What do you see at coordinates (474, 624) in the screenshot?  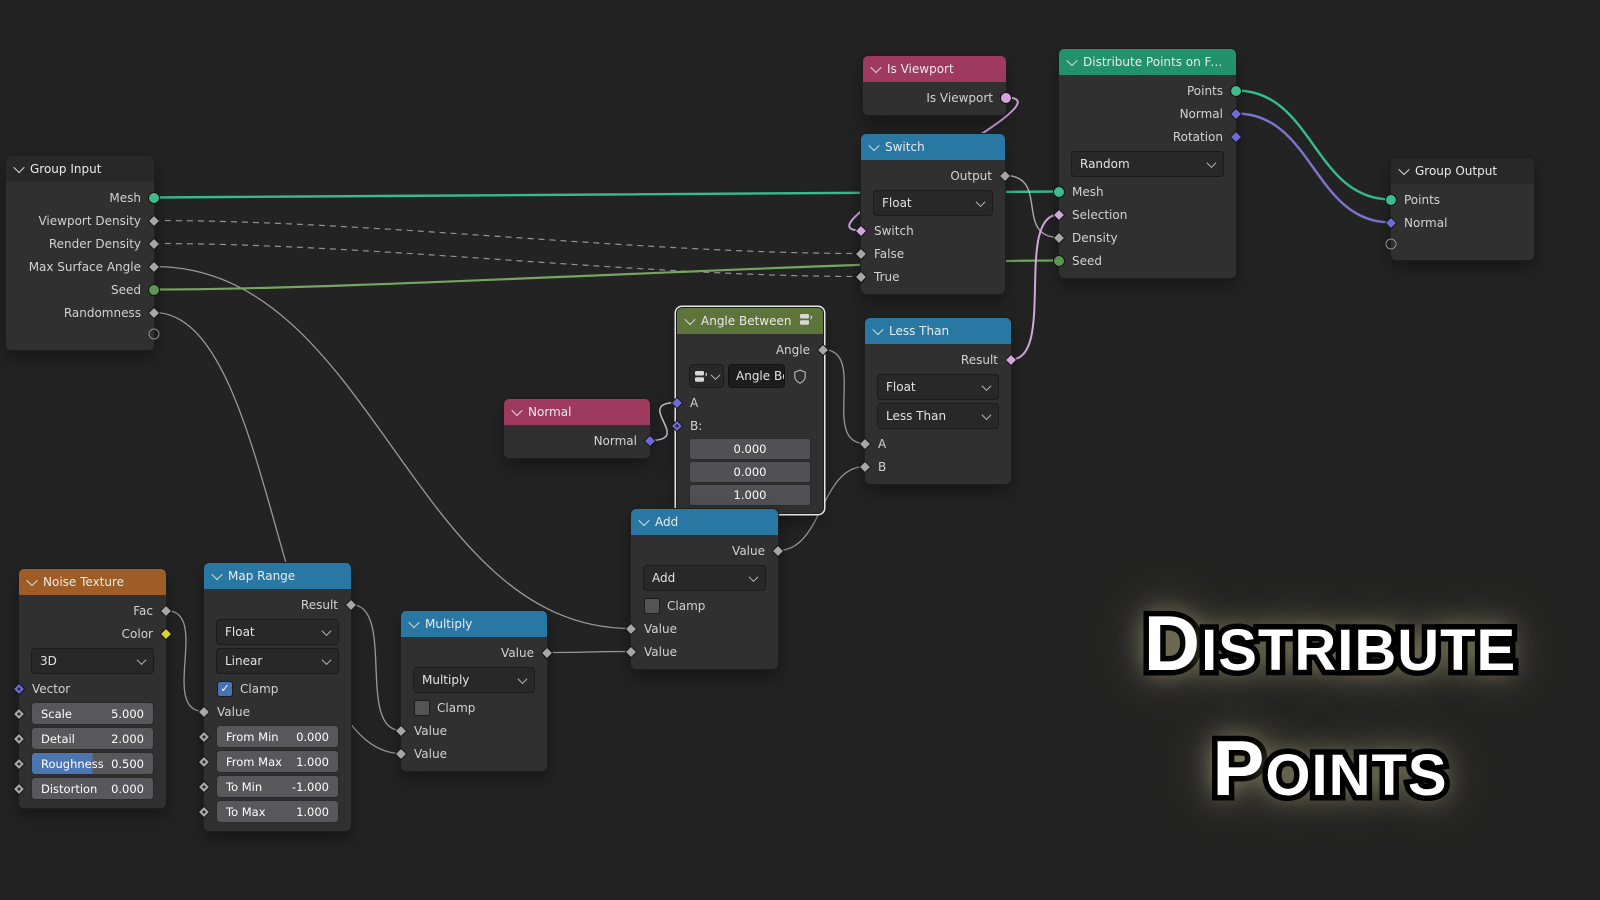 I see `node-header-multiply: Multiply` at bounding box center [474, 624].